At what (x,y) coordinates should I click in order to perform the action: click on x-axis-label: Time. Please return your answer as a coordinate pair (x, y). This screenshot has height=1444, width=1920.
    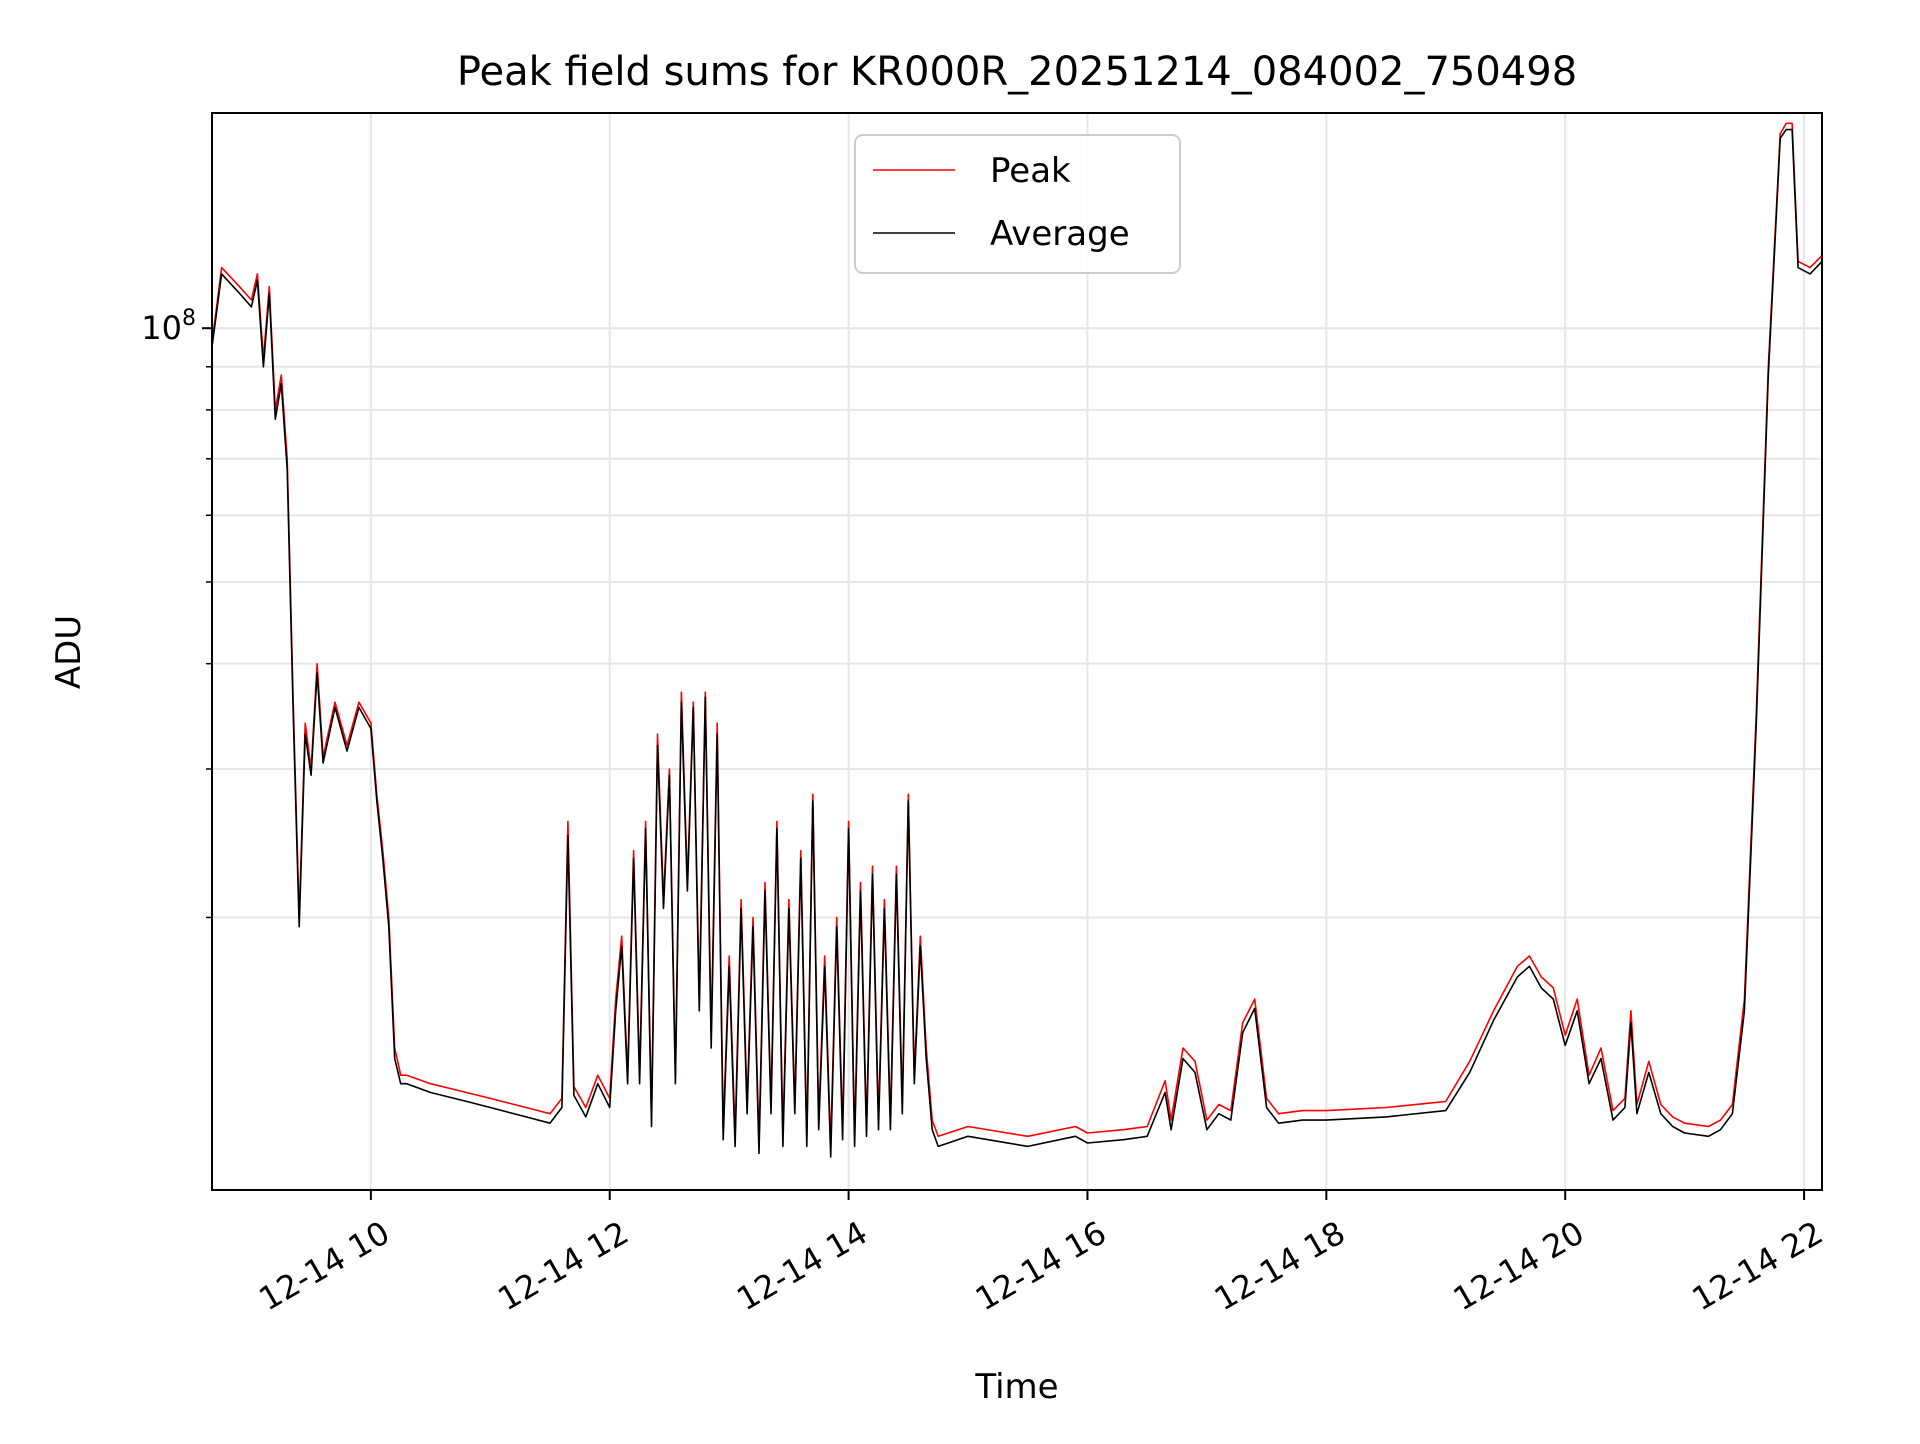
    Looking at the image, I should click on (1016, 1387).